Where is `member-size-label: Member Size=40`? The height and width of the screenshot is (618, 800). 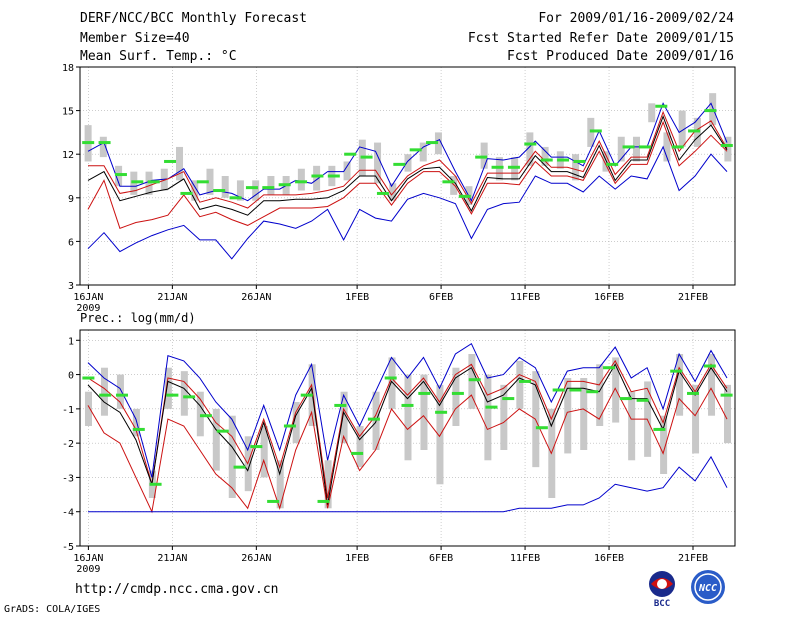 member-size-label: Member Size=40 is located at coordinates (135, 38).